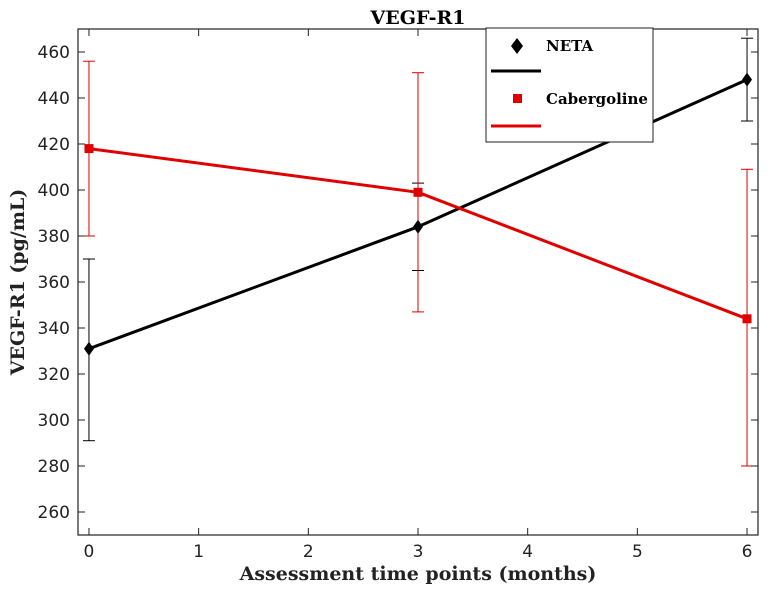  I want to click on x-axis-label: Assessment time points (months), so click(418, 574).